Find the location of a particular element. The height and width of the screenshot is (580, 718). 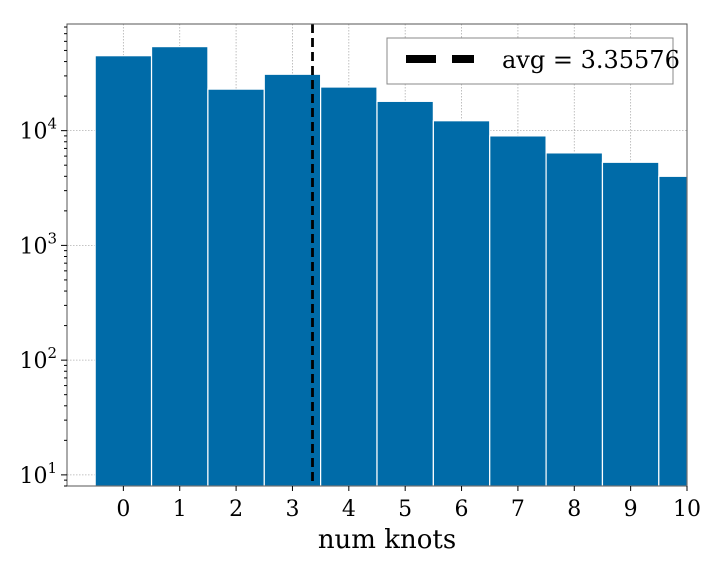

x-tick-label-5: 5 is located at coordinates (405, 509).